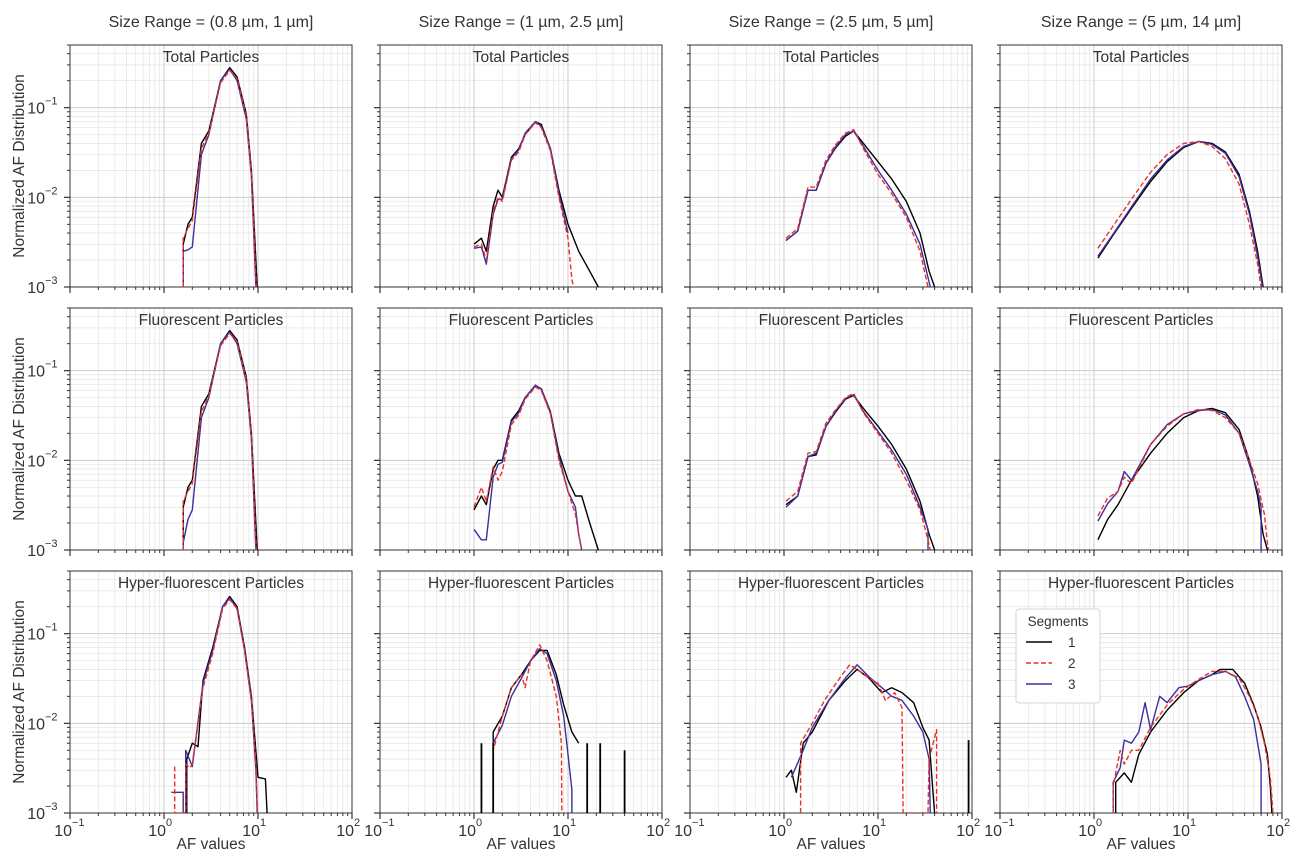 This screenshot has height=858, width=1297. What do you see at coordinates (1072, 663) in the screenshot?
I see `legend-entry: 2` at bounding box center [1072, 663].